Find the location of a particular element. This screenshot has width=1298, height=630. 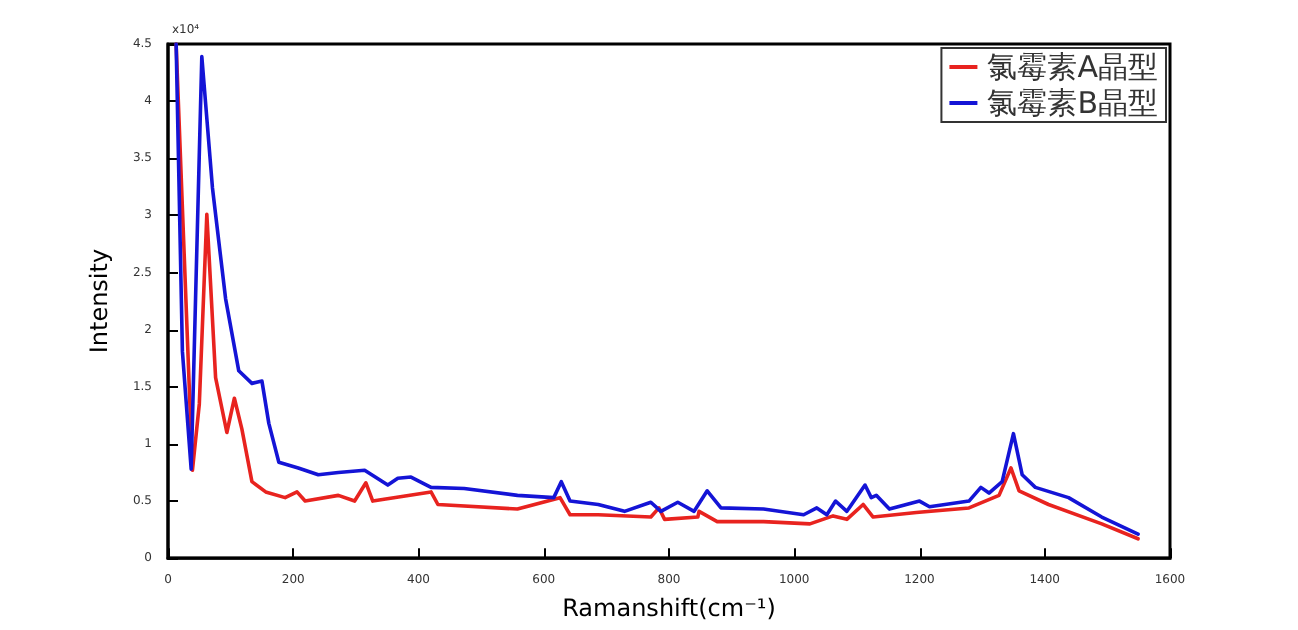

y-axis-title: Intensity is located at coordinates (99, 301).